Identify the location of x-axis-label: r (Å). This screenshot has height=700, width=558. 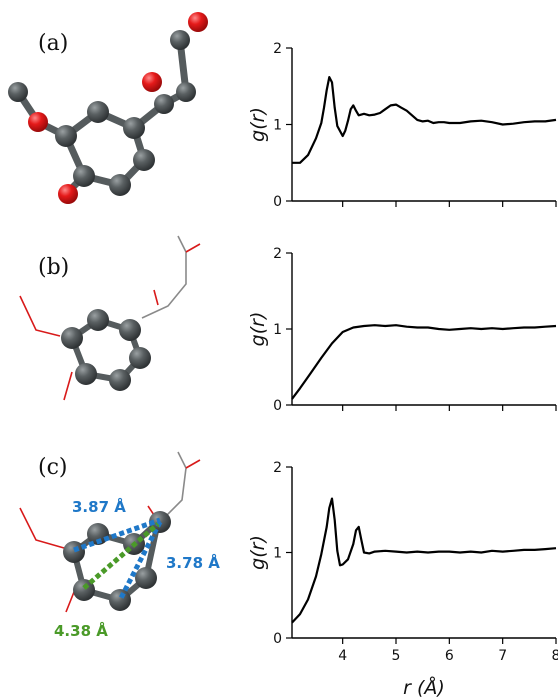
(424, 687).